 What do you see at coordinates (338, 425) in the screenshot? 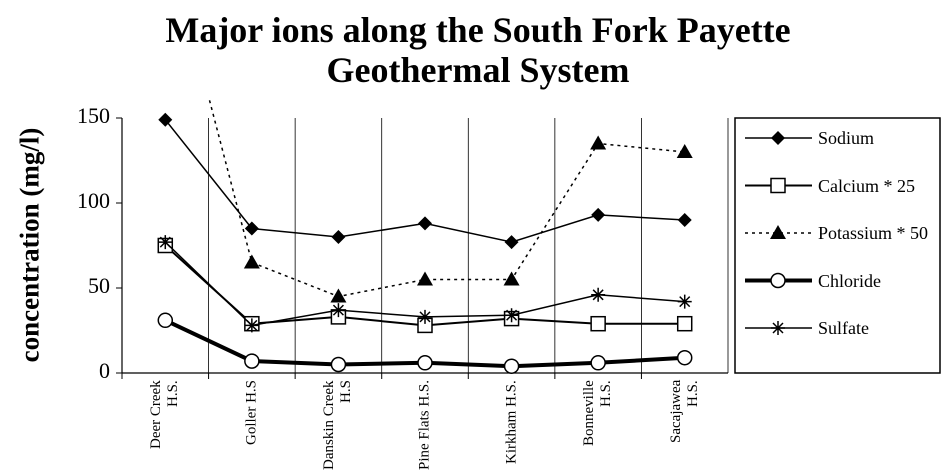
I see `x-tick-label: Danskin Creek H.S` at bounding box center [338, 425].